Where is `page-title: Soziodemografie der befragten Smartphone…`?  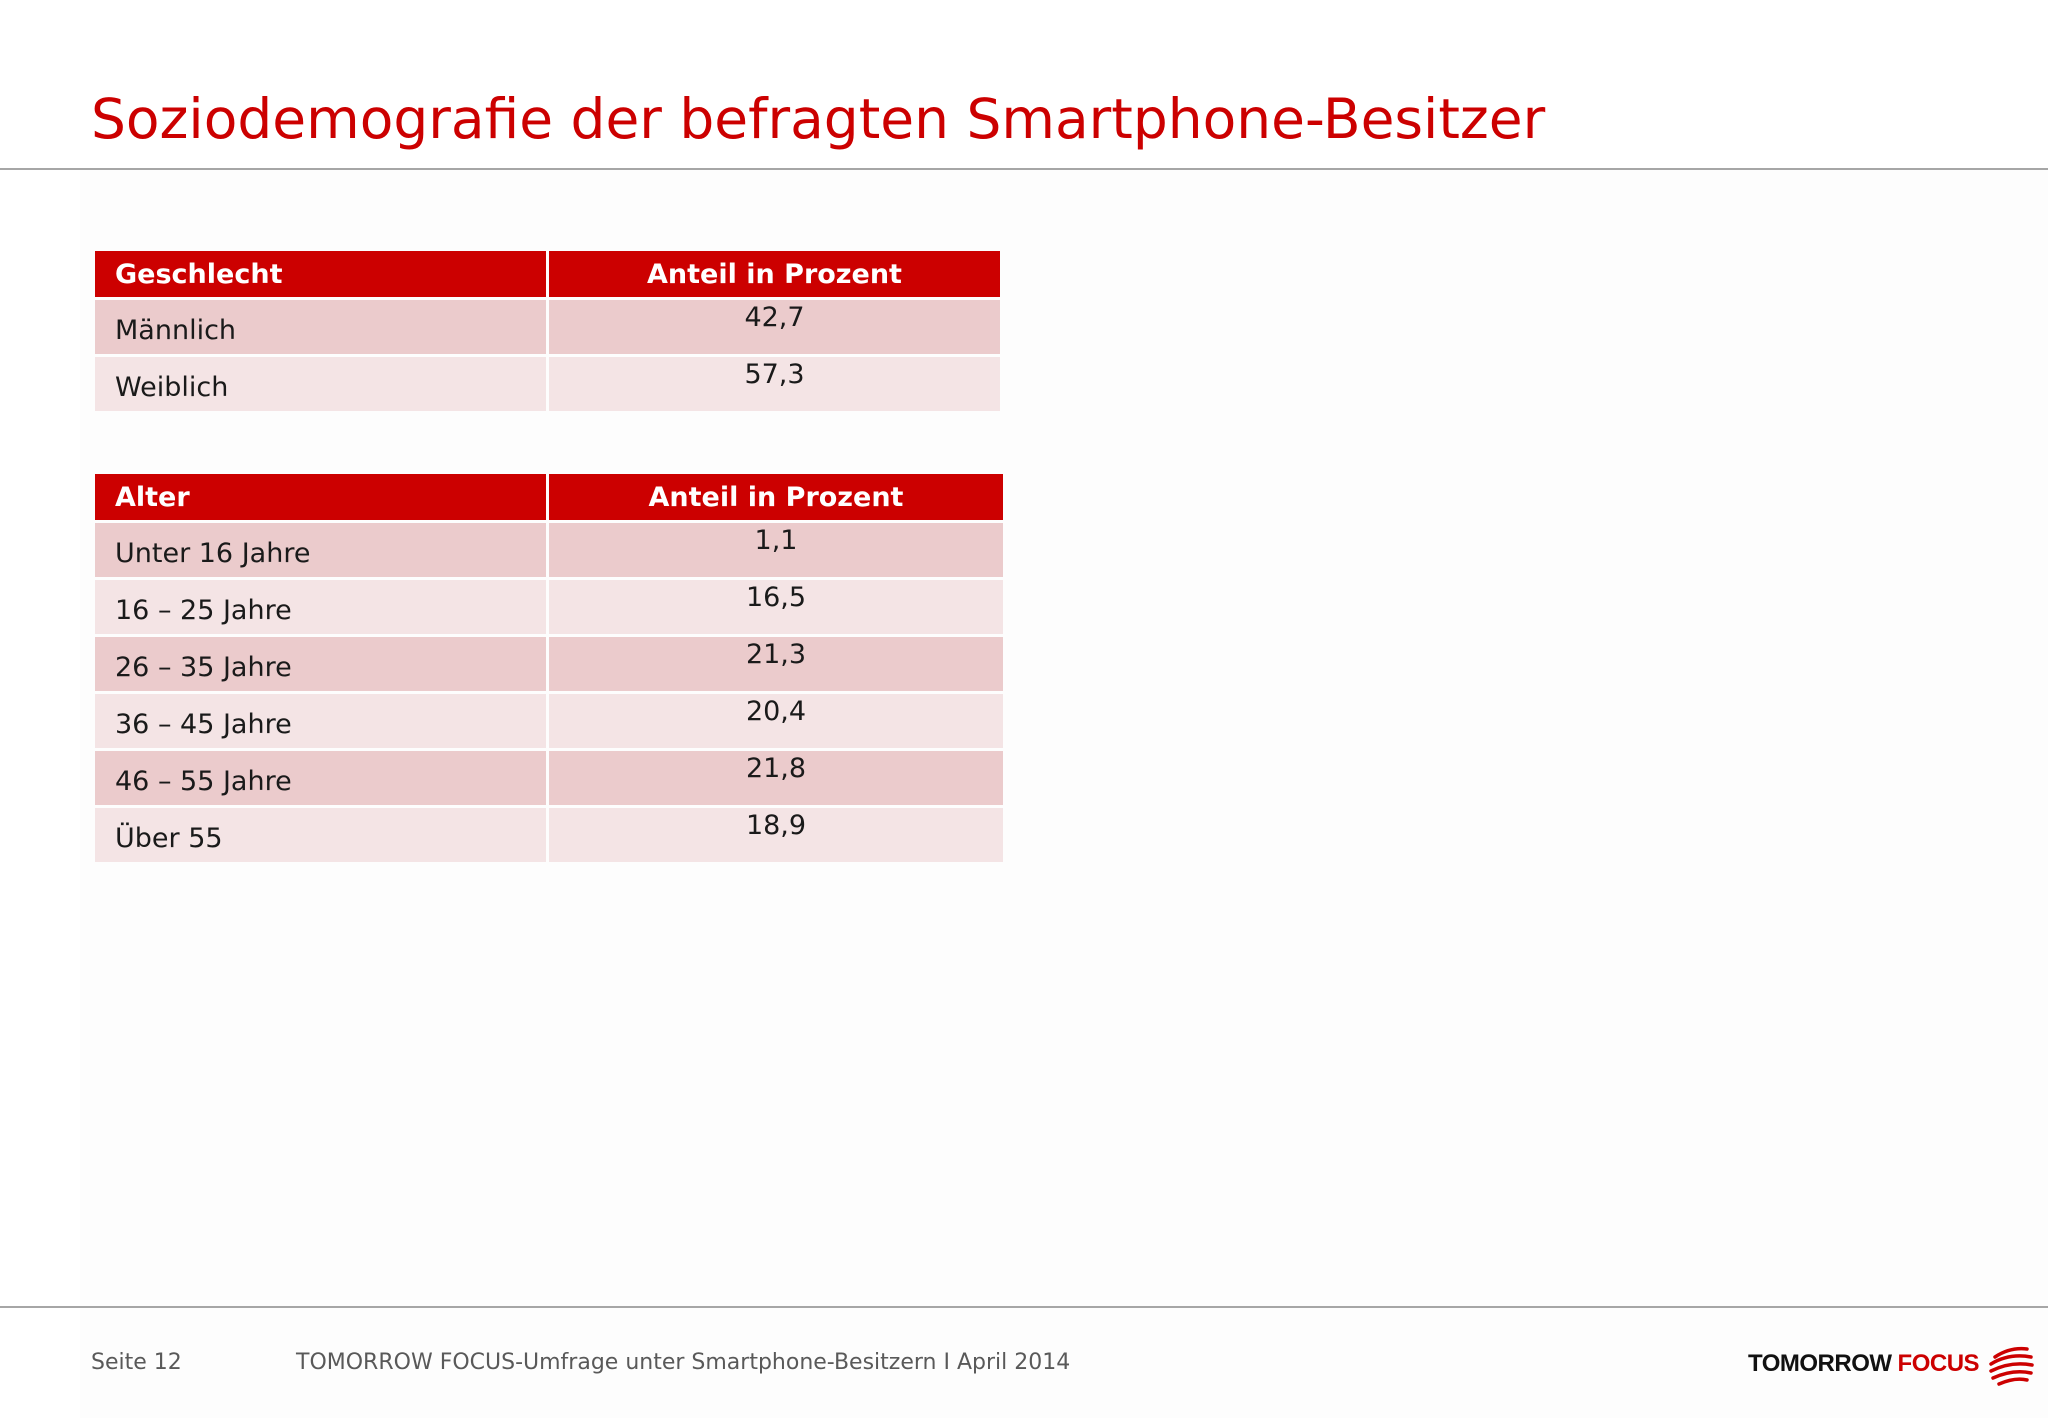
page-title: Soziodemografie der befragten Smartphone… is located at coordinates (818, 119).